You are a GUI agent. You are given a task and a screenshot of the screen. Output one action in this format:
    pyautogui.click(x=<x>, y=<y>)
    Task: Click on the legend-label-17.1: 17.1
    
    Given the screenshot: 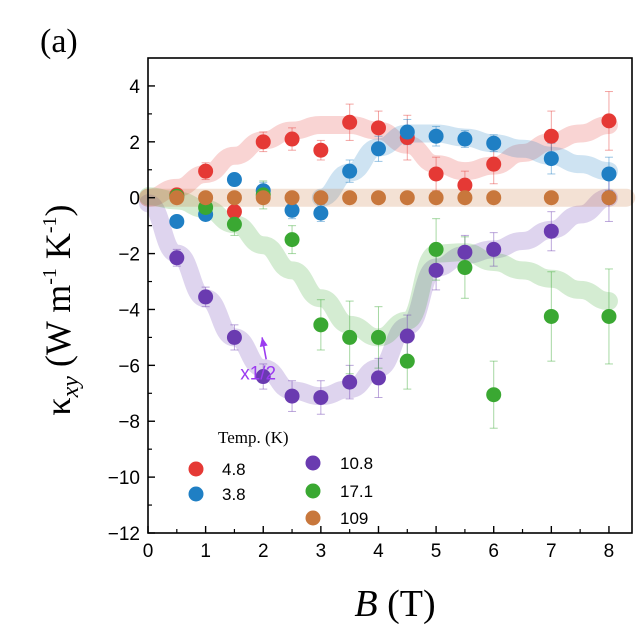 What is the action you would take?
    pyautogui.click(x=356, y=491)
    